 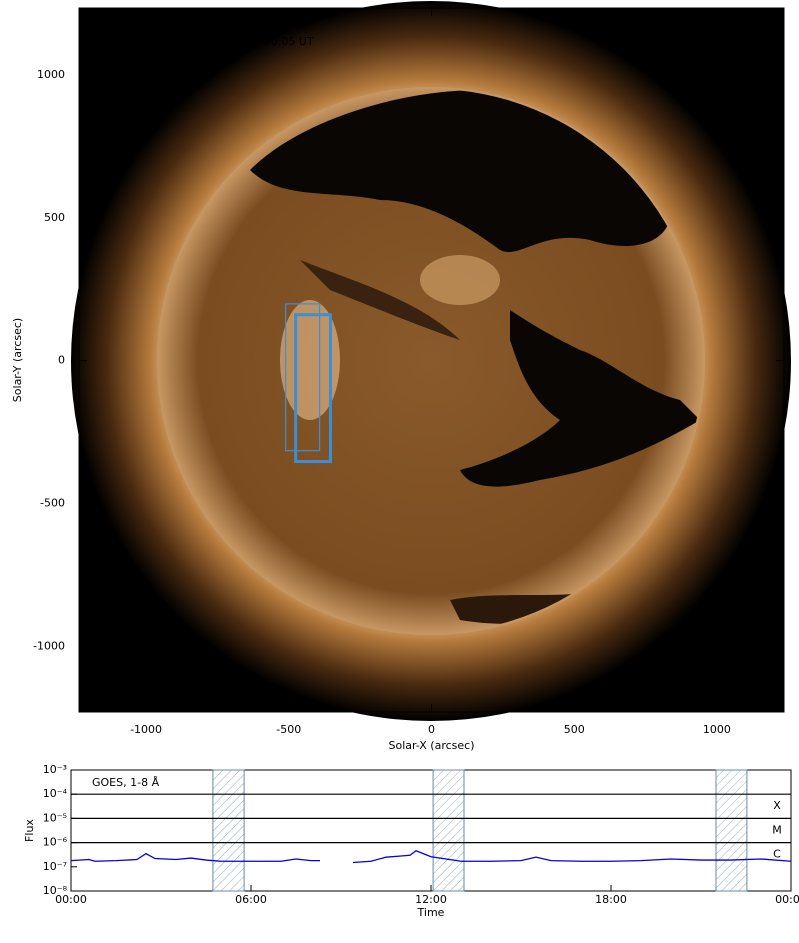 What do you see at coordinates (52, 503) in the screenshot?
I see `y-tick-label: -500` at bounding box center [52, 503].